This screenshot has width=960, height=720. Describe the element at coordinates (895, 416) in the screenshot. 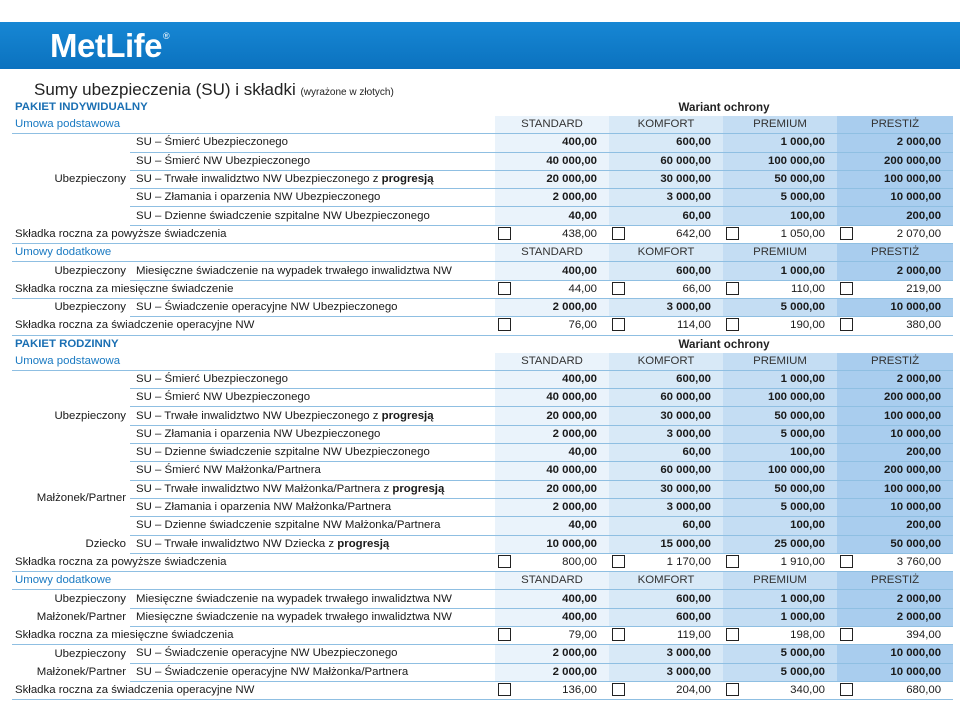

I see `value-cell: 100 000,00` at that location.